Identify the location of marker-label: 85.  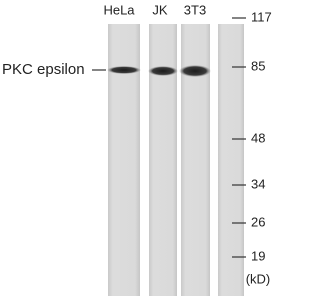
(258, 65).